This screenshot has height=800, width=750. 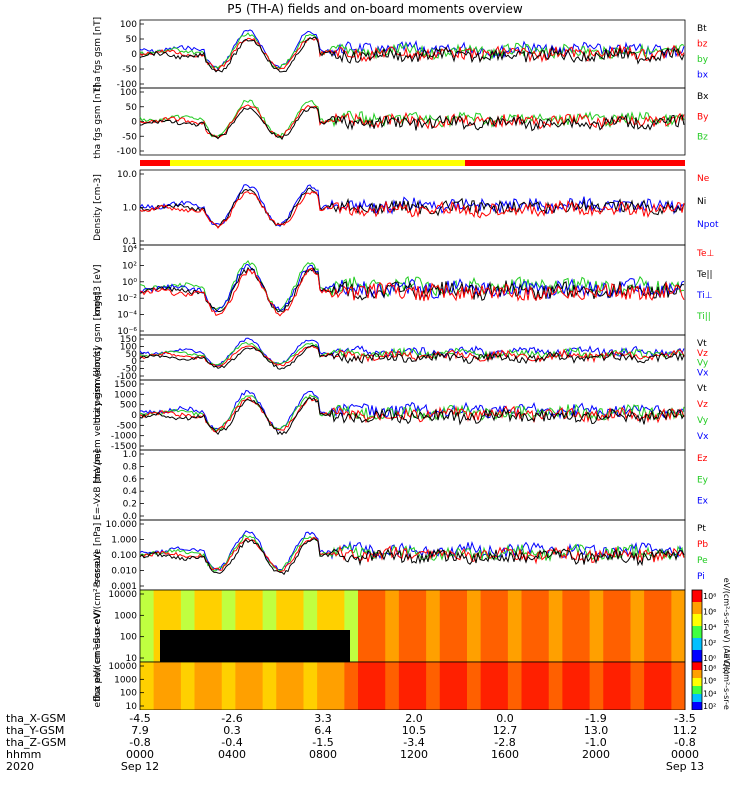 What do you see at coordinates (702, 545) in the screenshot?
I see `legend-entry: Pb` at bounding box center [702, 545].